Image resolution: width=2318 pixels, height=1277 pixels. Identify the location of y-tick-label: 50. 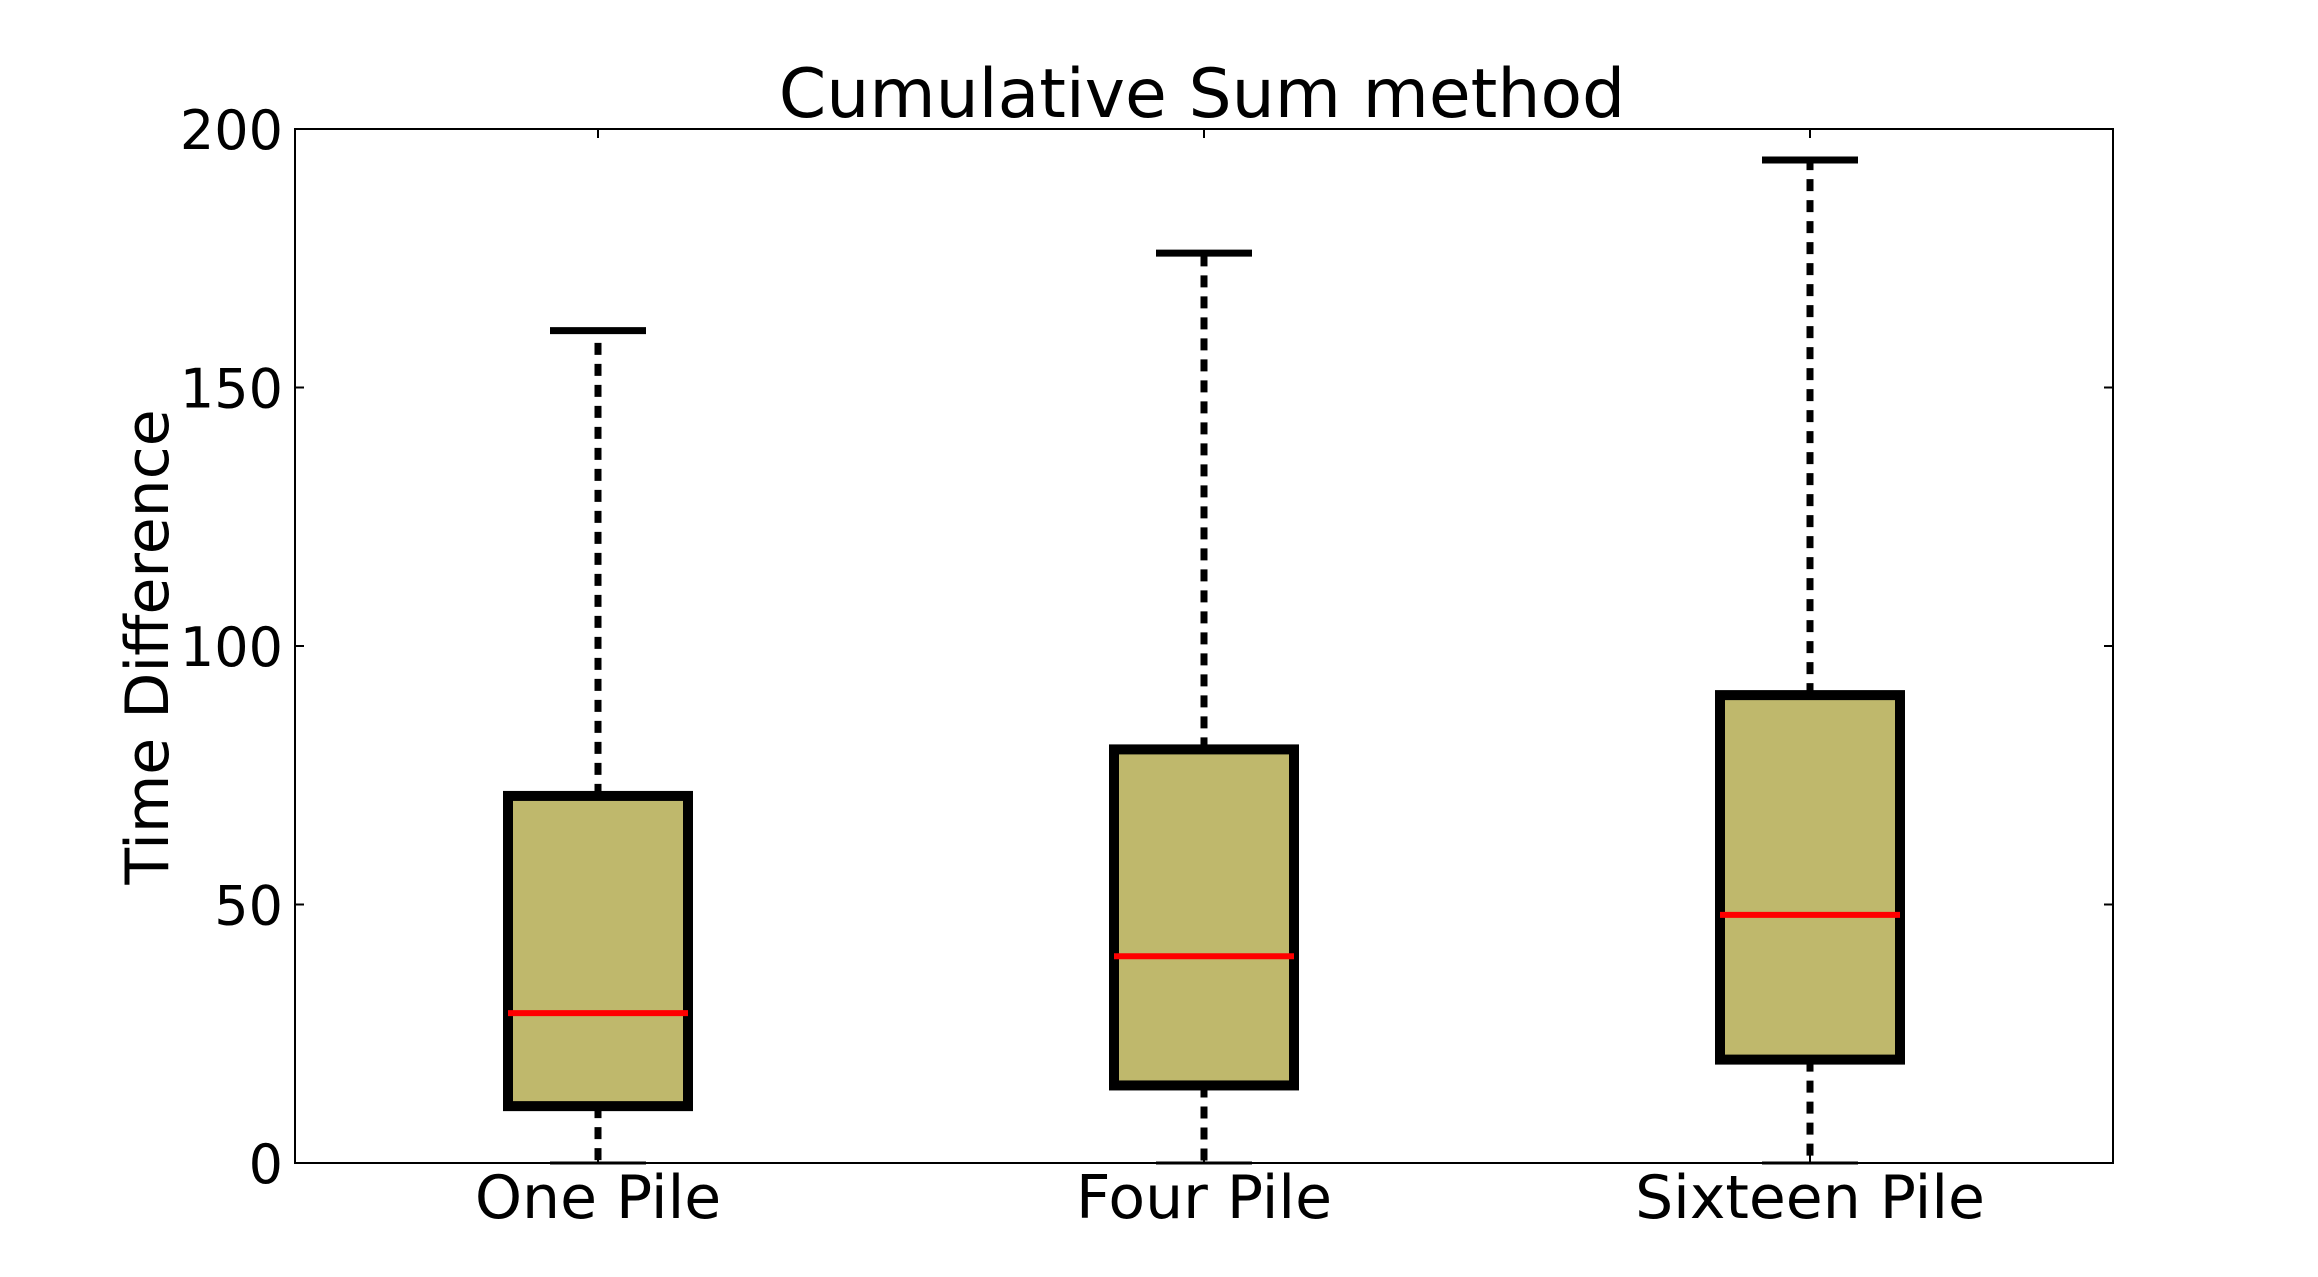
(248, 906).